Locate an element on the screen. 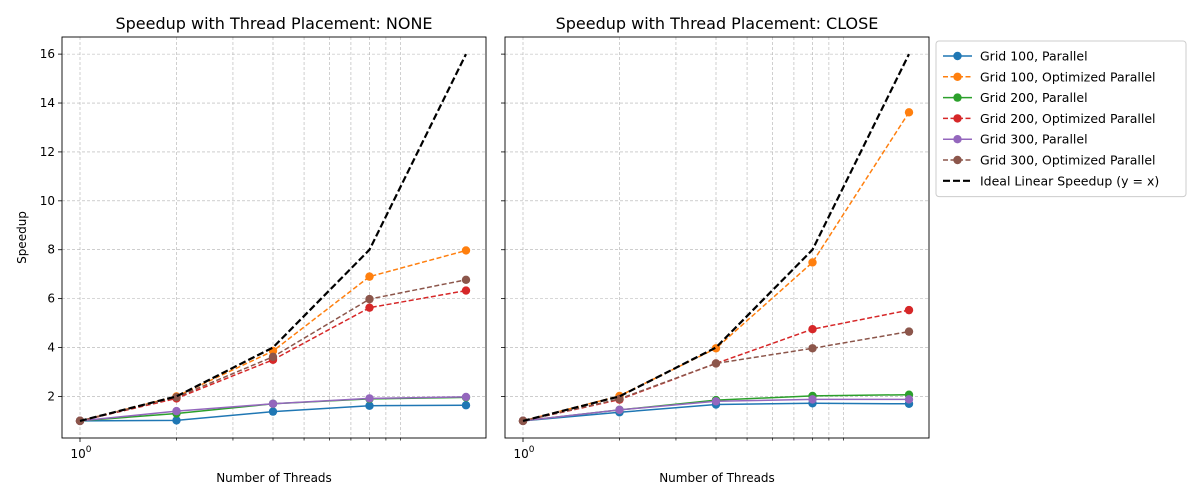  y-axis-label: Speedup is located at coordinates (22, 237).